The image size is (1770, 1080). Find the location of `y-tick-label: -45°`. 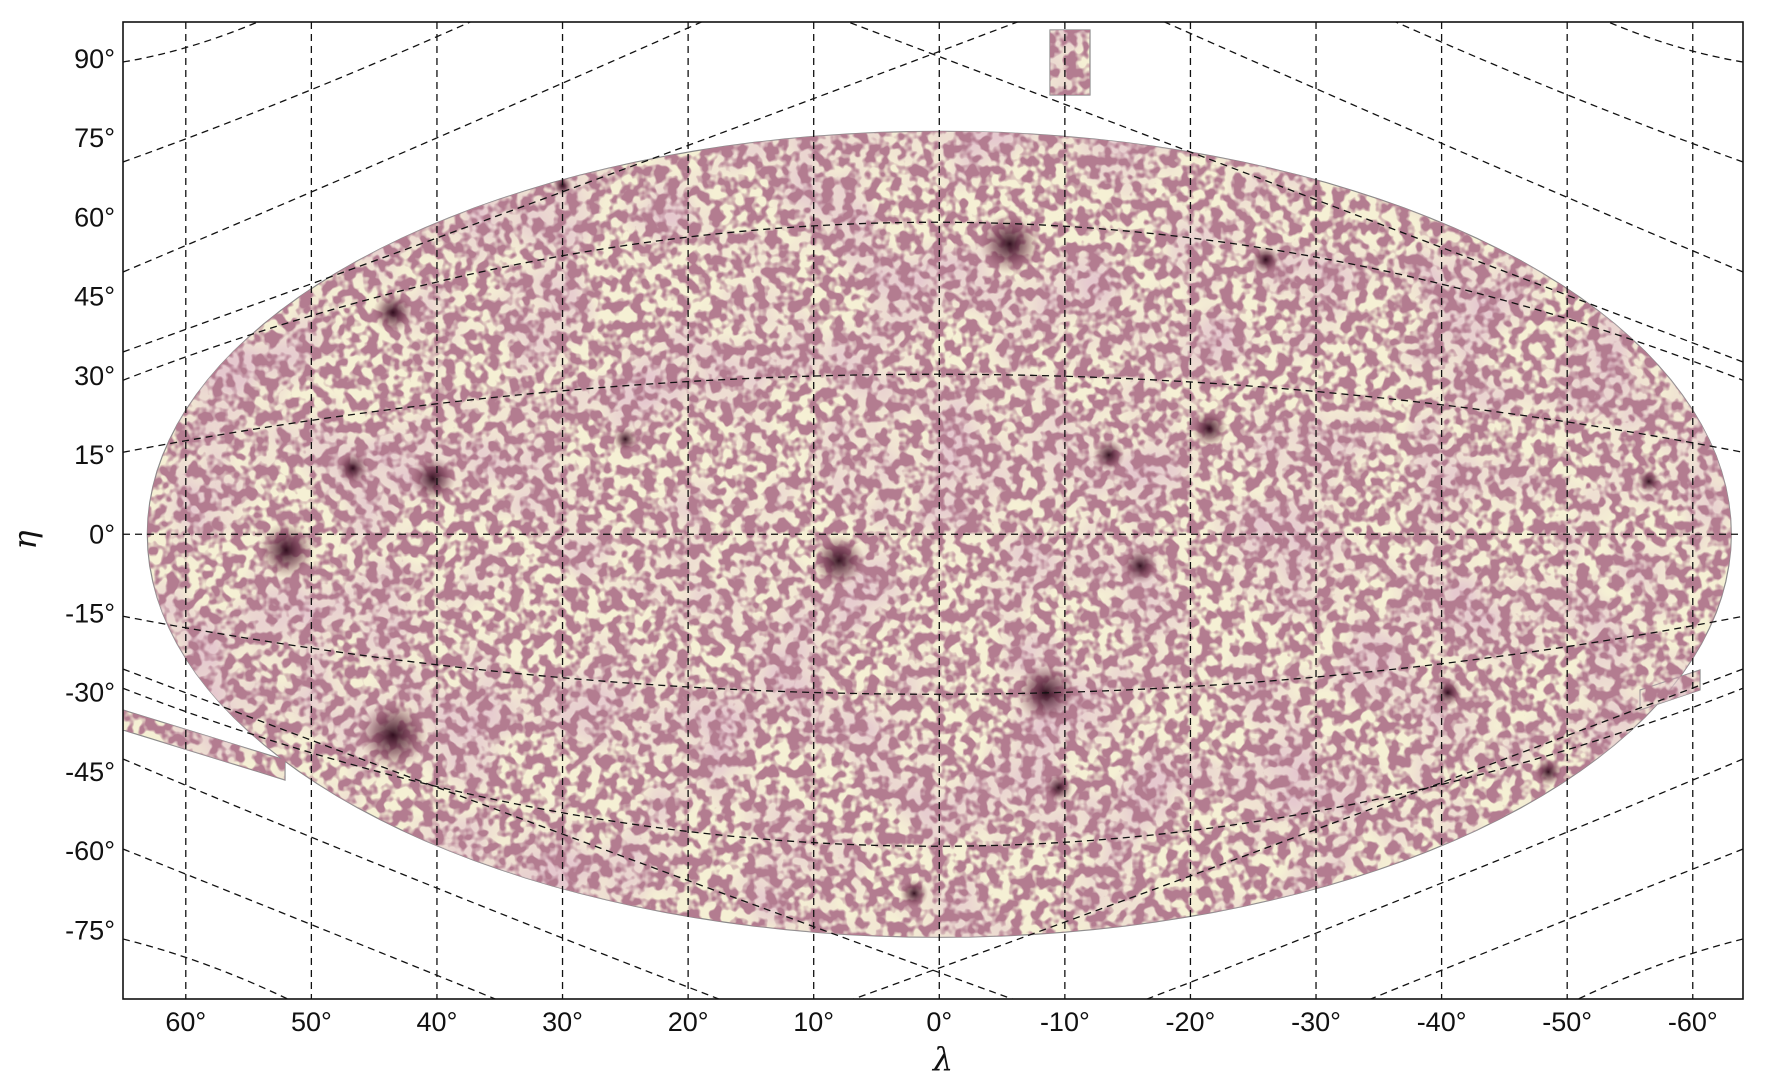

y-tick-label: -45° is located at coordinates (90, 772).